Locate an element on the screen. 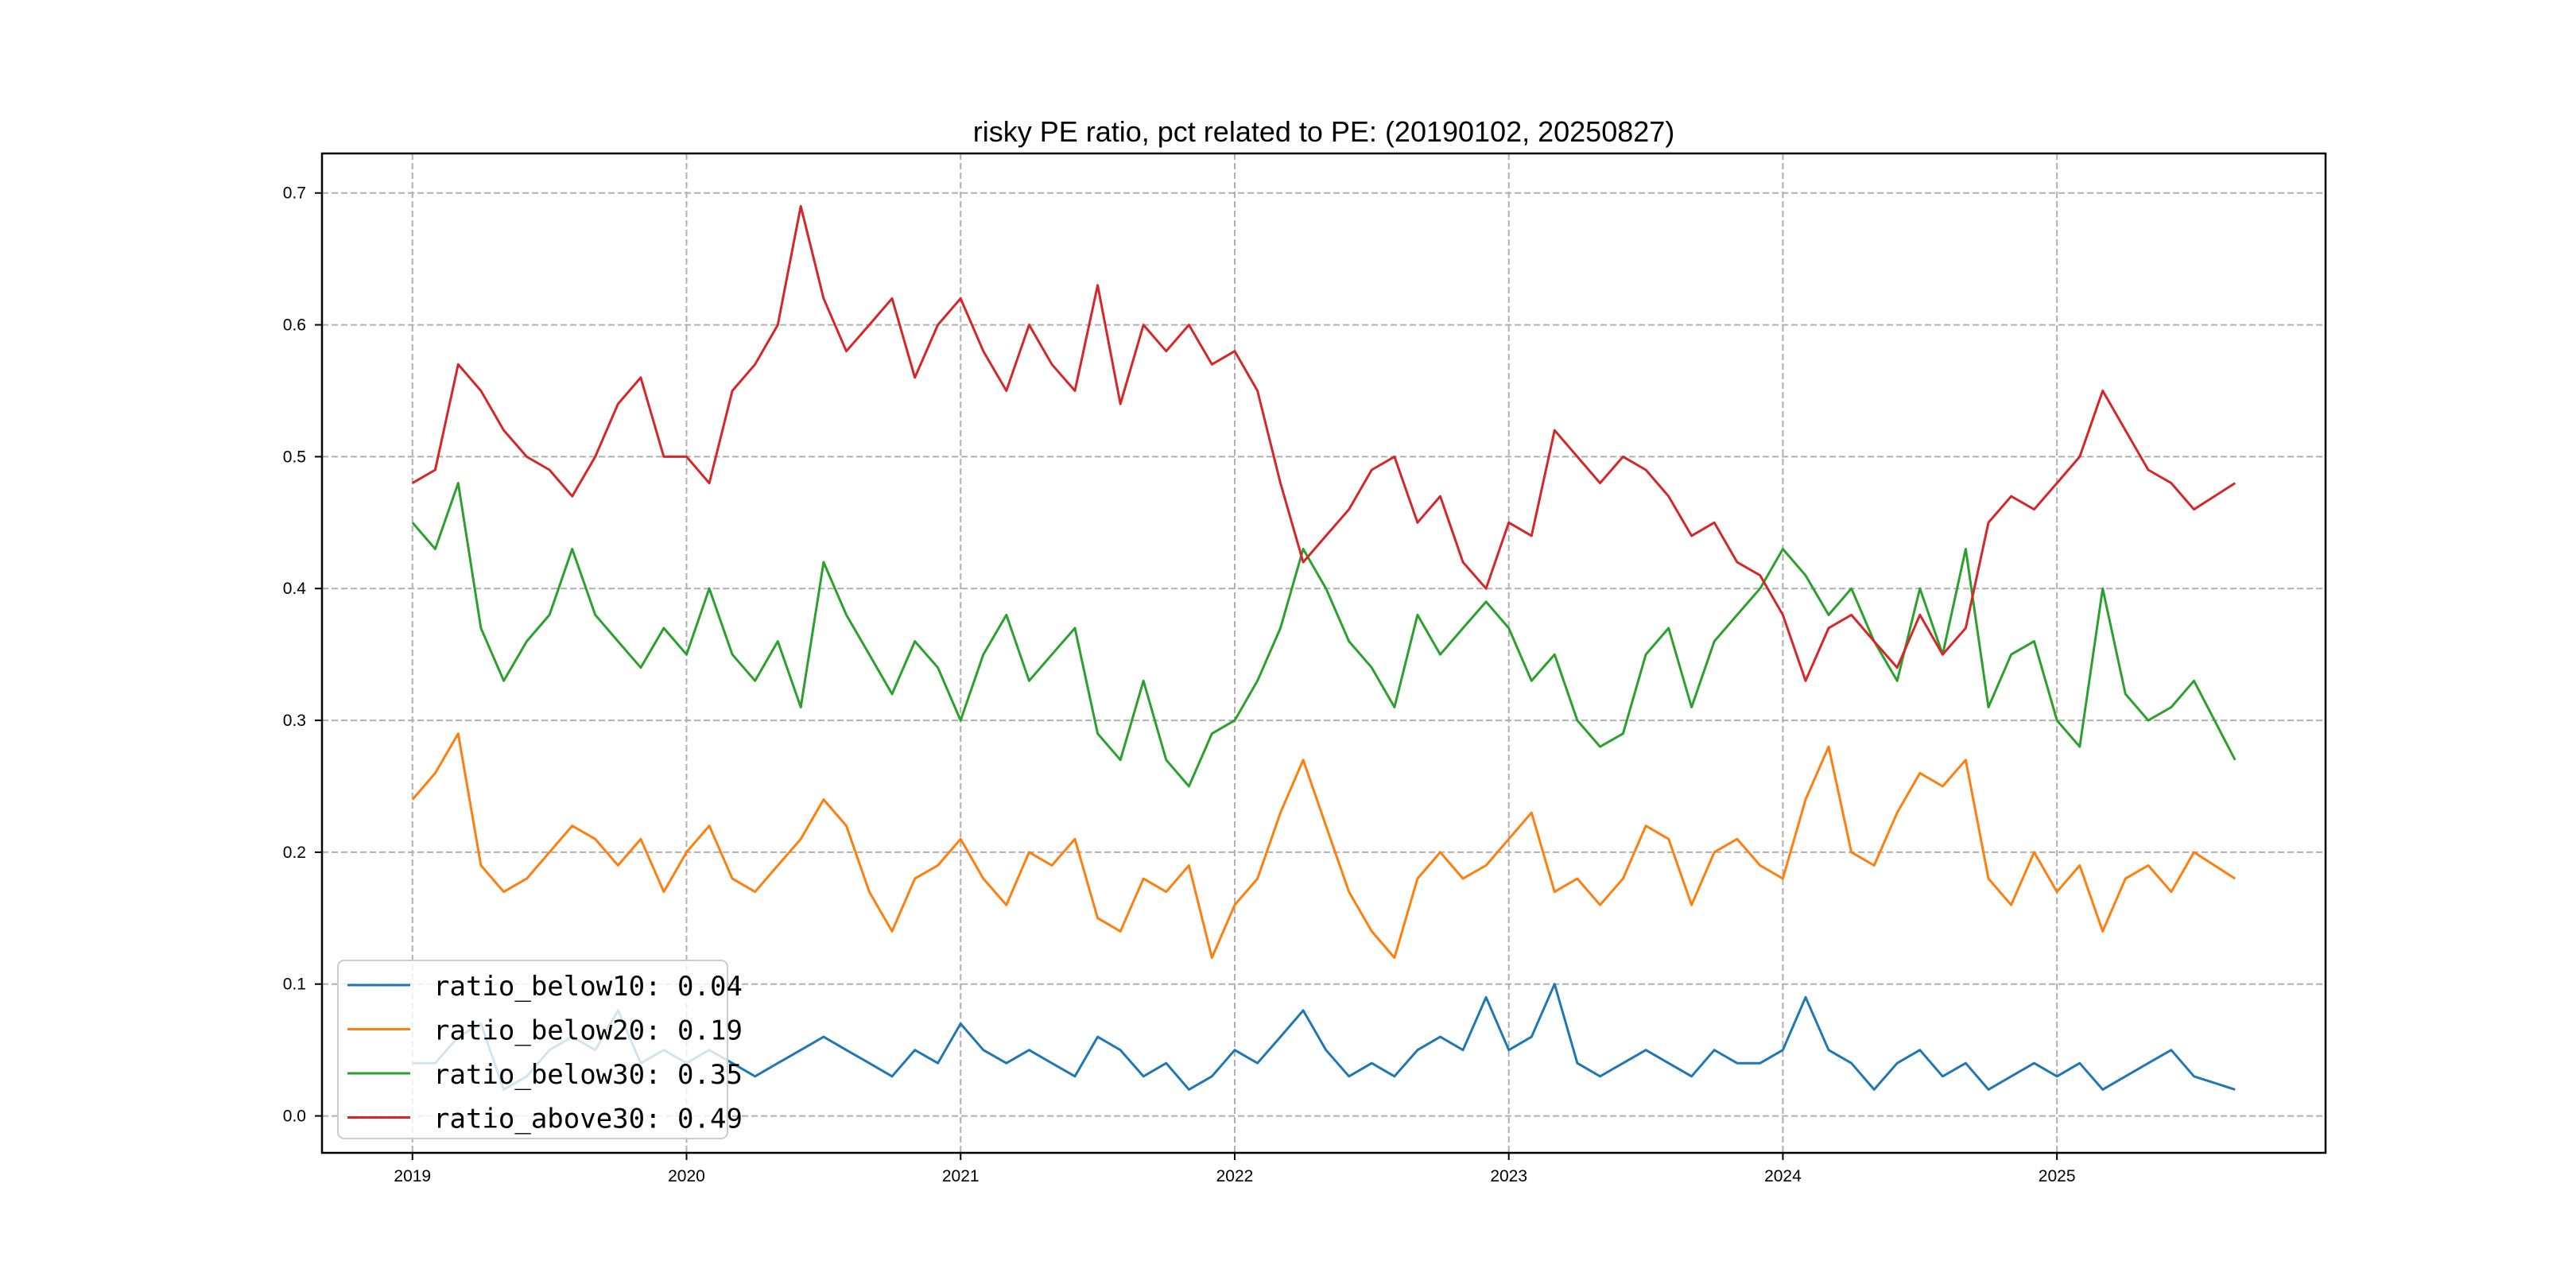 This screenshot has height=1288, width=2576. series-line-ratio-below20 is located at coordinates (1324, 846).